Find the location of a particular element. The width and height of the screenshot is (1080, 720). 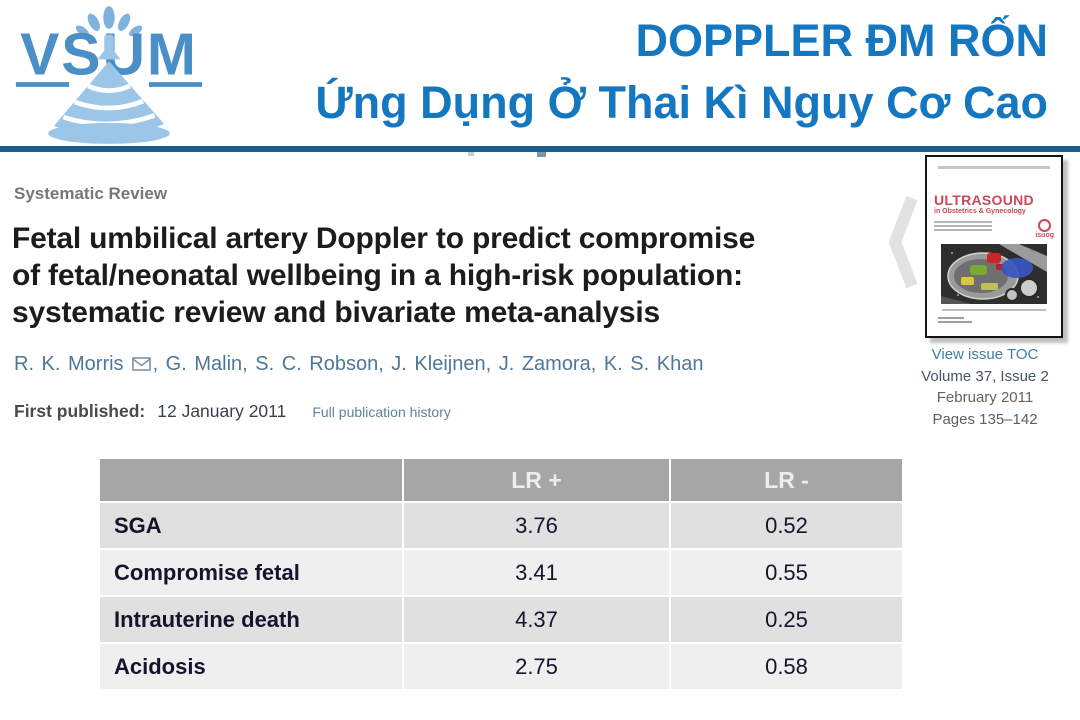

first-published-label: First published: is located at coordinates (80, 411).